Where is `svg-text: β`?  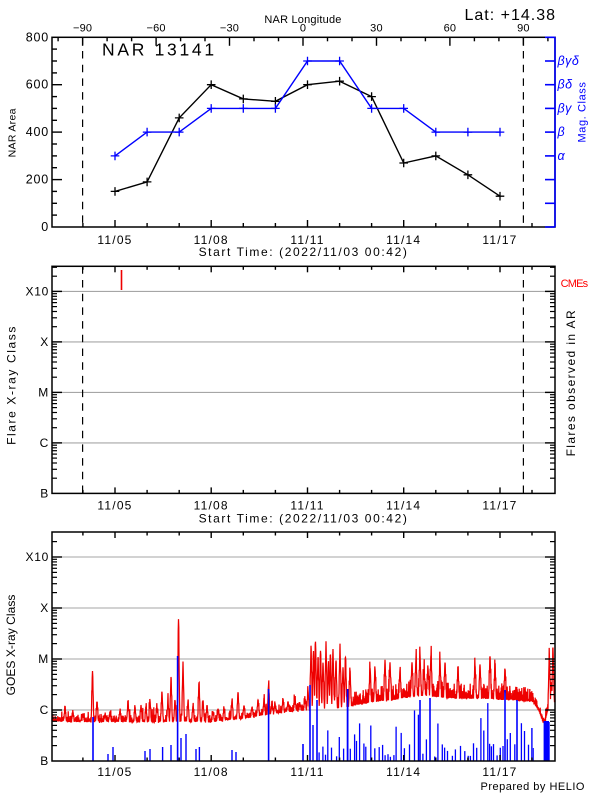 svg-text: β is located at coordinates (561, 132).